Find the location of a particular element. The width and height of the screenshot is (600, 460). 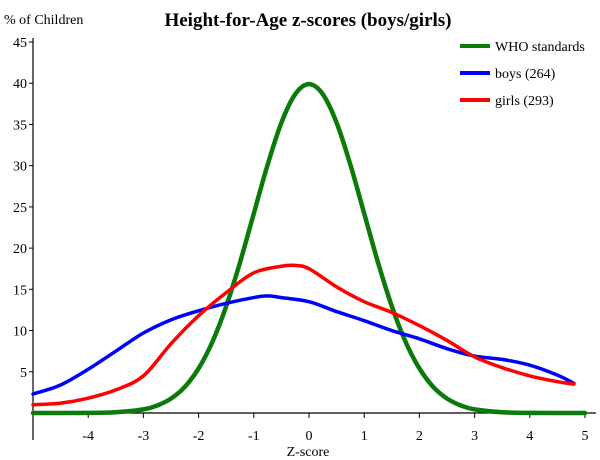

x-tick-label: -3 is located at coordinates (144, 436).